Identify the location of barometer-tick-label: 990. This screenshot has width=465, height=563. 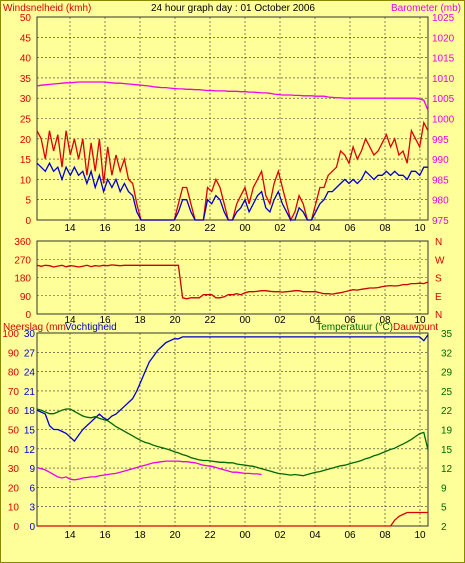
(440, 160).